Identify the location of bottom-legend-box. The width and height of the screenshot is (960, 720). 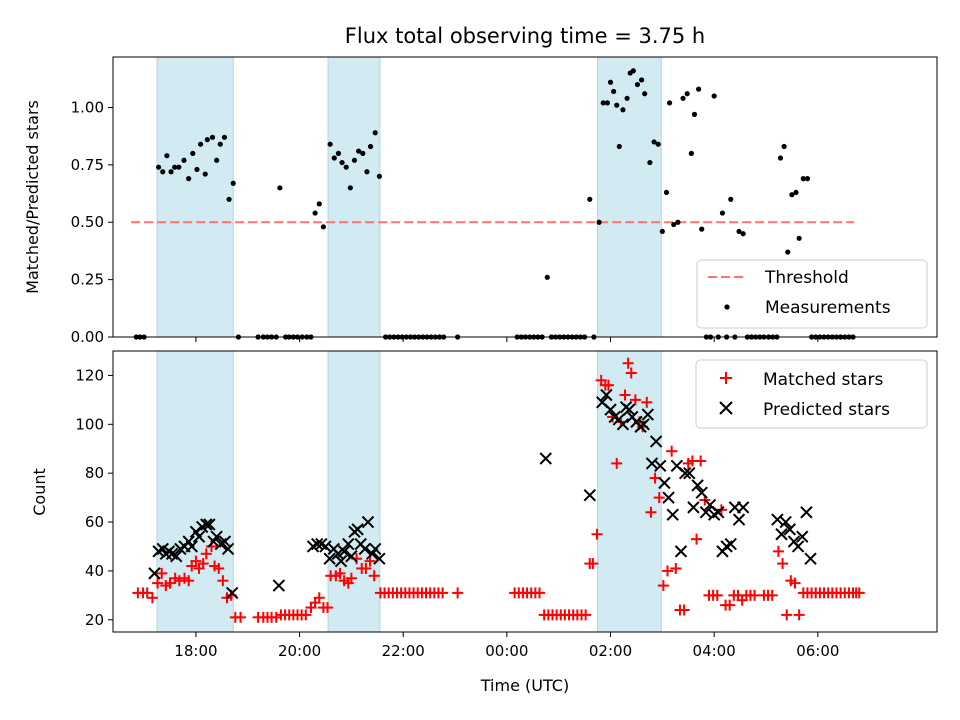
(811, 394).